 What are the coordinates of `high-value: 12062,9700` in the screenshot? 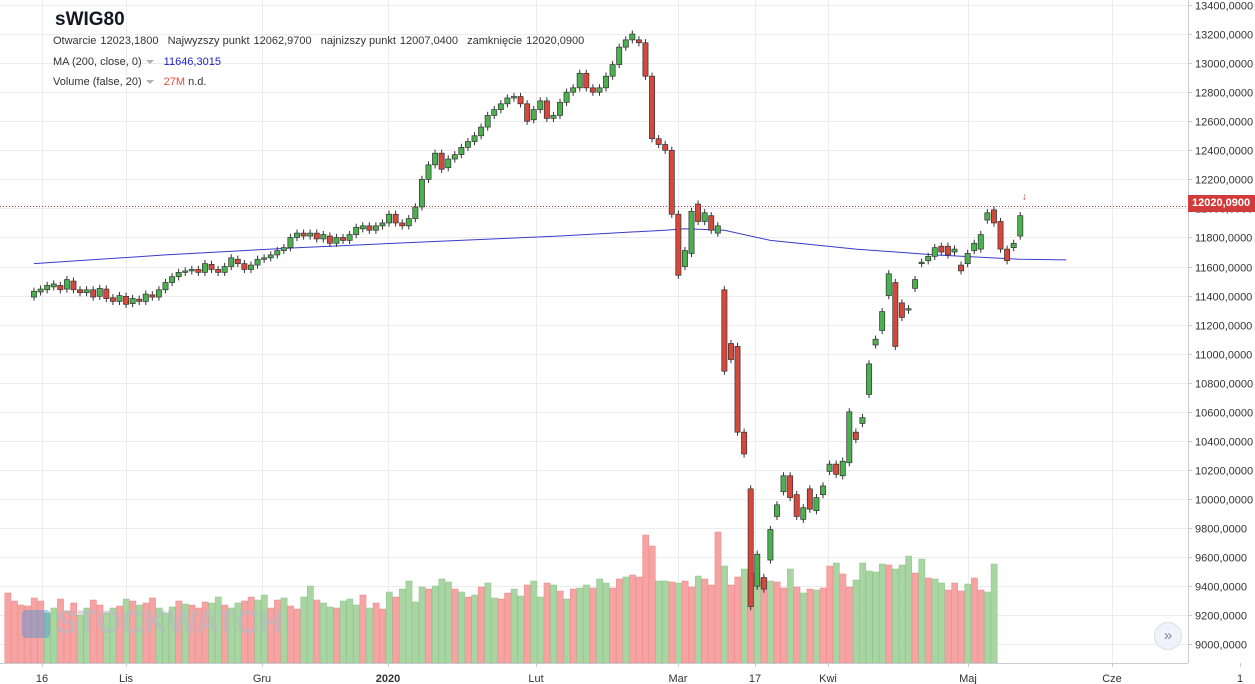 It's located at (282, 41).